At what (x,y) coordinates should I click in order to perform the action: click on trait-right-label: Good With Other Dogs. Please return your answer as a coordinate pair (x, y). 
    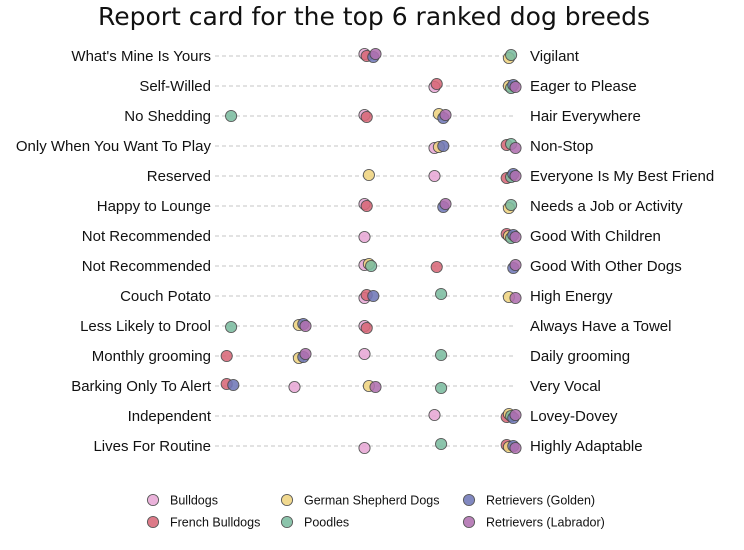
    Looking at the image, I should click on (606, 266).